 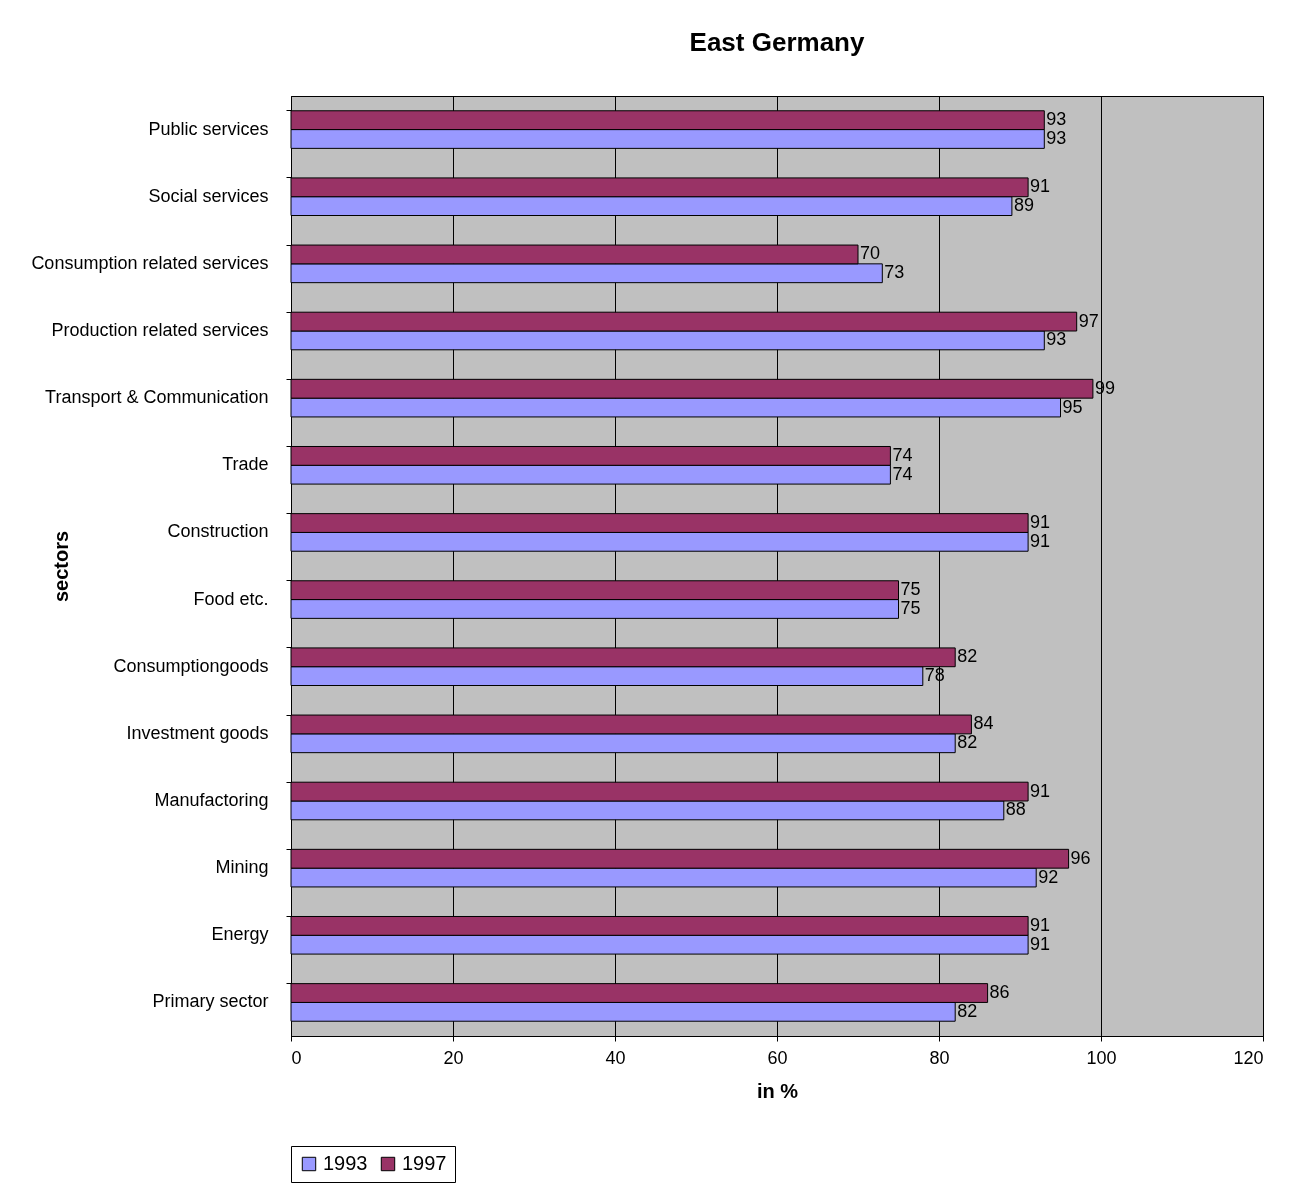 What do you see at coordinates (197, 732) in the screenshot?
I see `y-tick-label: Investment goods` at bounding box center [197, 732].